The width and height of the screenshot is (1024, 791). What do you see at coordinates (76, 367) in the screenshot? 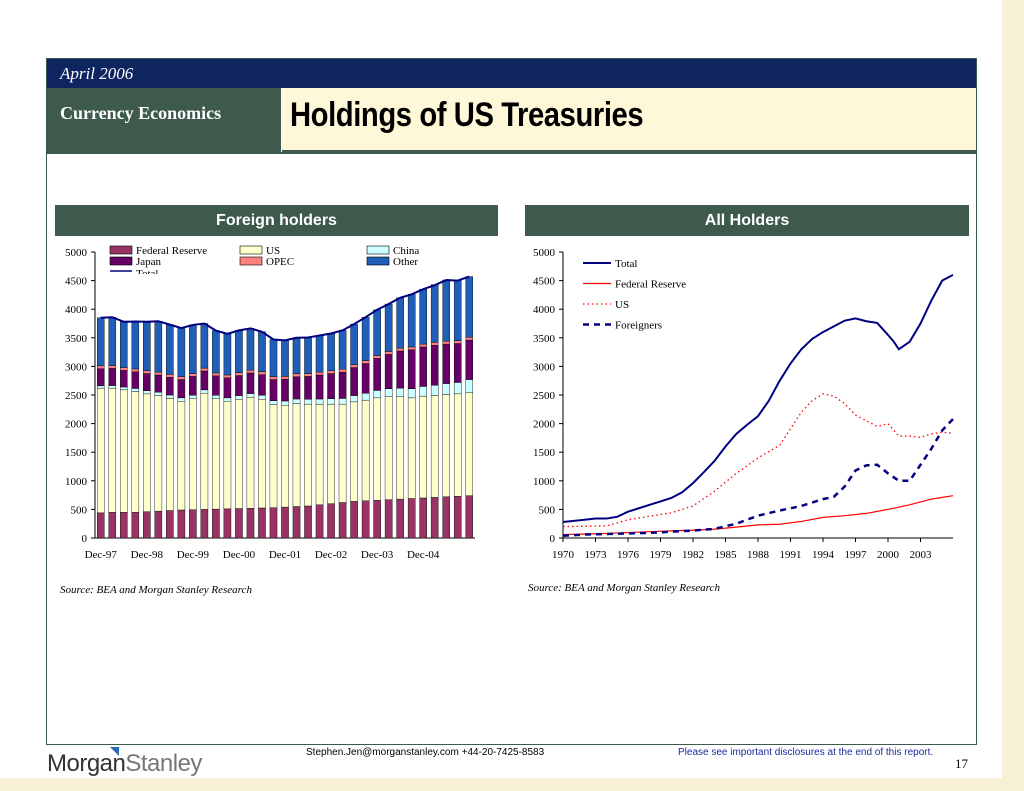
I see `y-tick-label: 3000` at bounding box center [76, 367].